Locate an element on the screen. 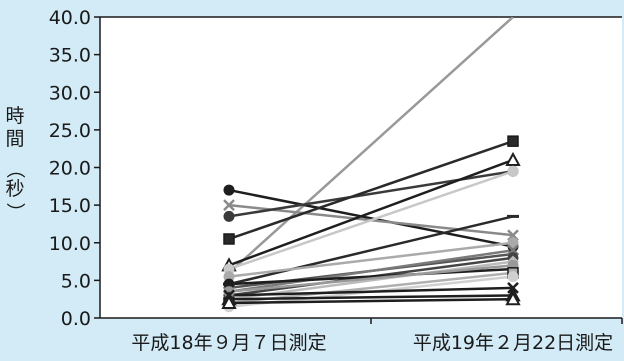  y-axis-label-char: （ is located at coordinates (15, 168).